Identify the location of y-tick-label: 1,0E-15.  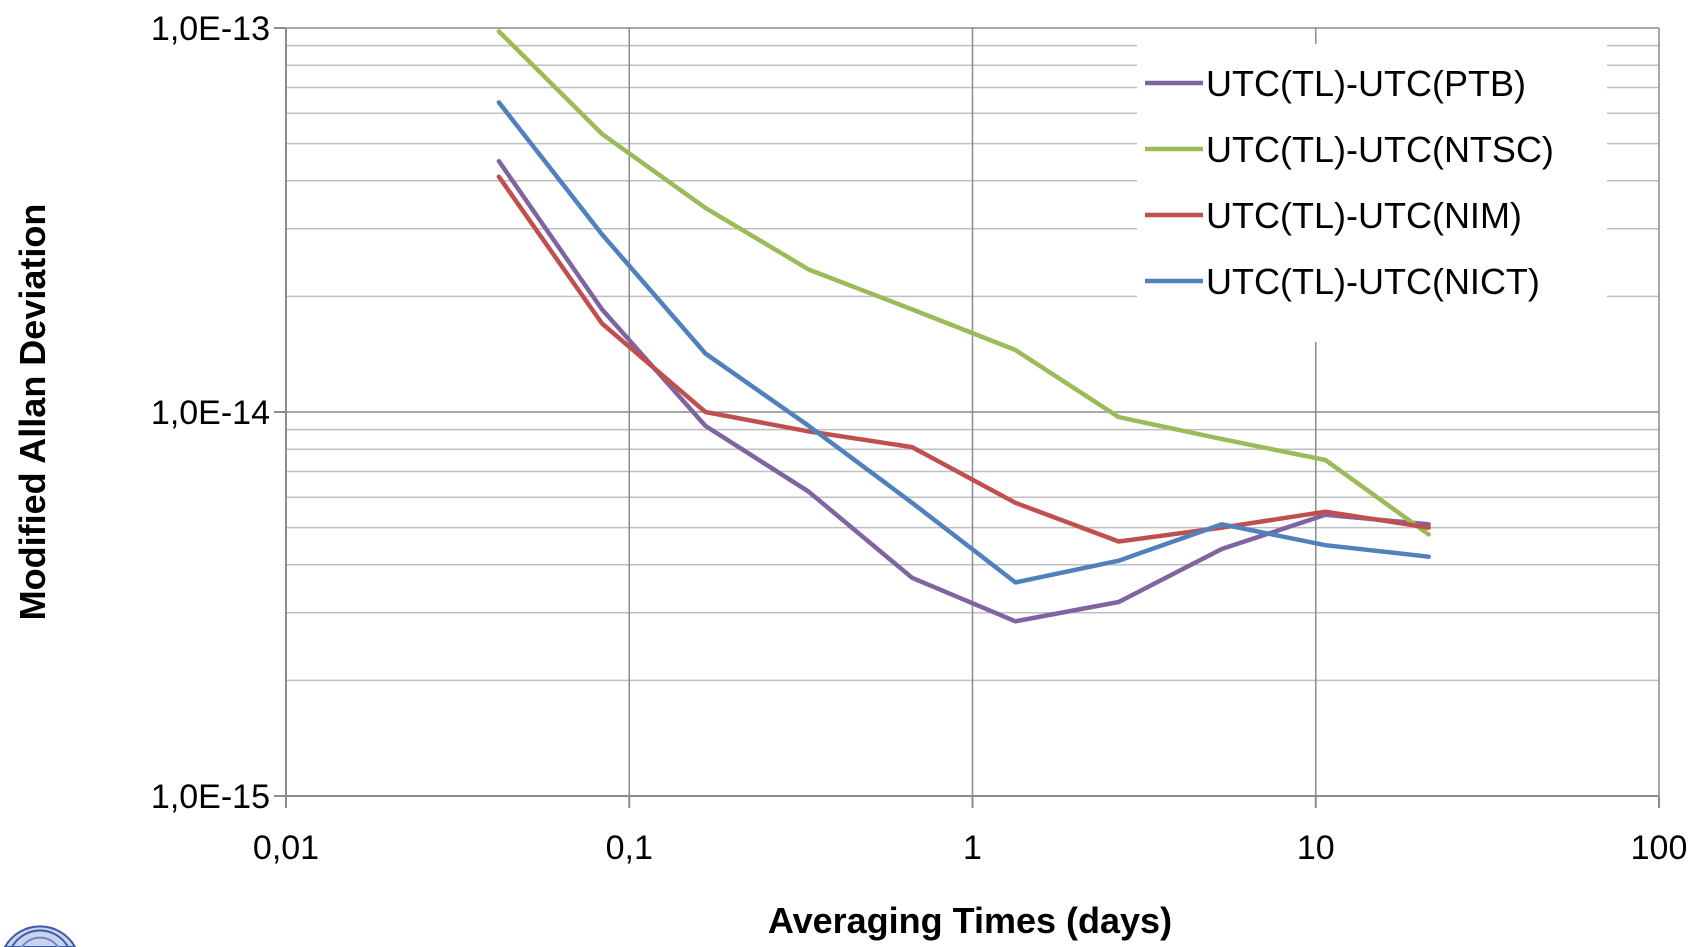
(210, 797).